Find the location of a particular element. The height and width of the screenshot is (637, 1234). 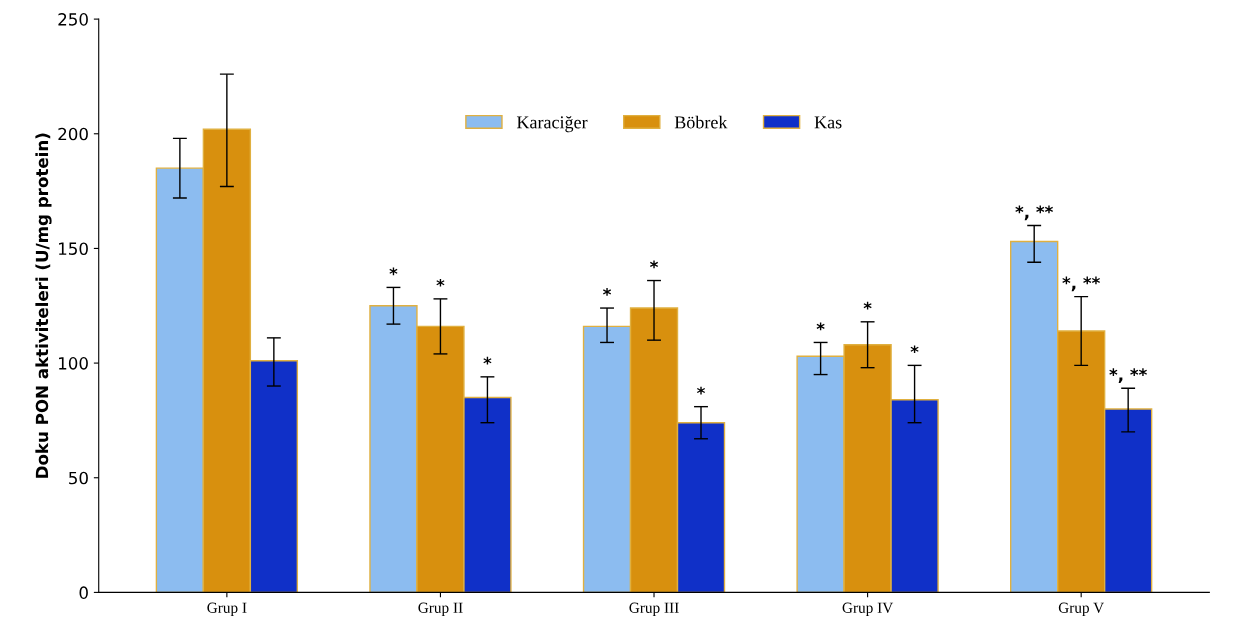

x-tick-label: Grup I is located at coordinates (227, 609).